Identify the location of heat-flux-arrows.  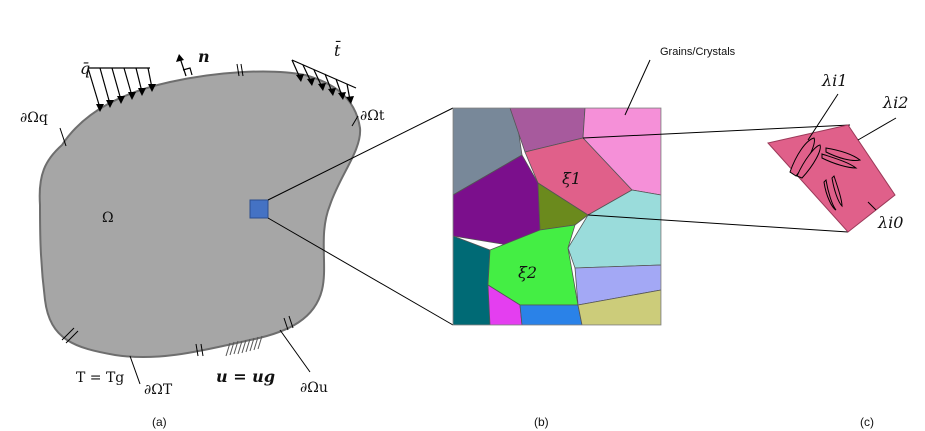
(120, 88).